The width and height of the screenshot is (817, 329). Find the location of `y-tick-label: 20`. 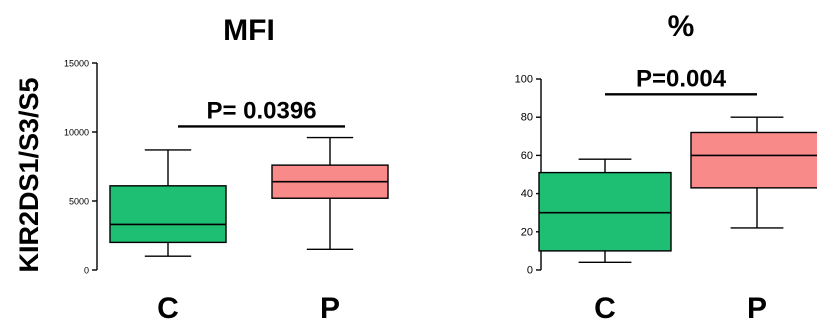

y-tick-label: 20 is located at coordinates (527, 232).